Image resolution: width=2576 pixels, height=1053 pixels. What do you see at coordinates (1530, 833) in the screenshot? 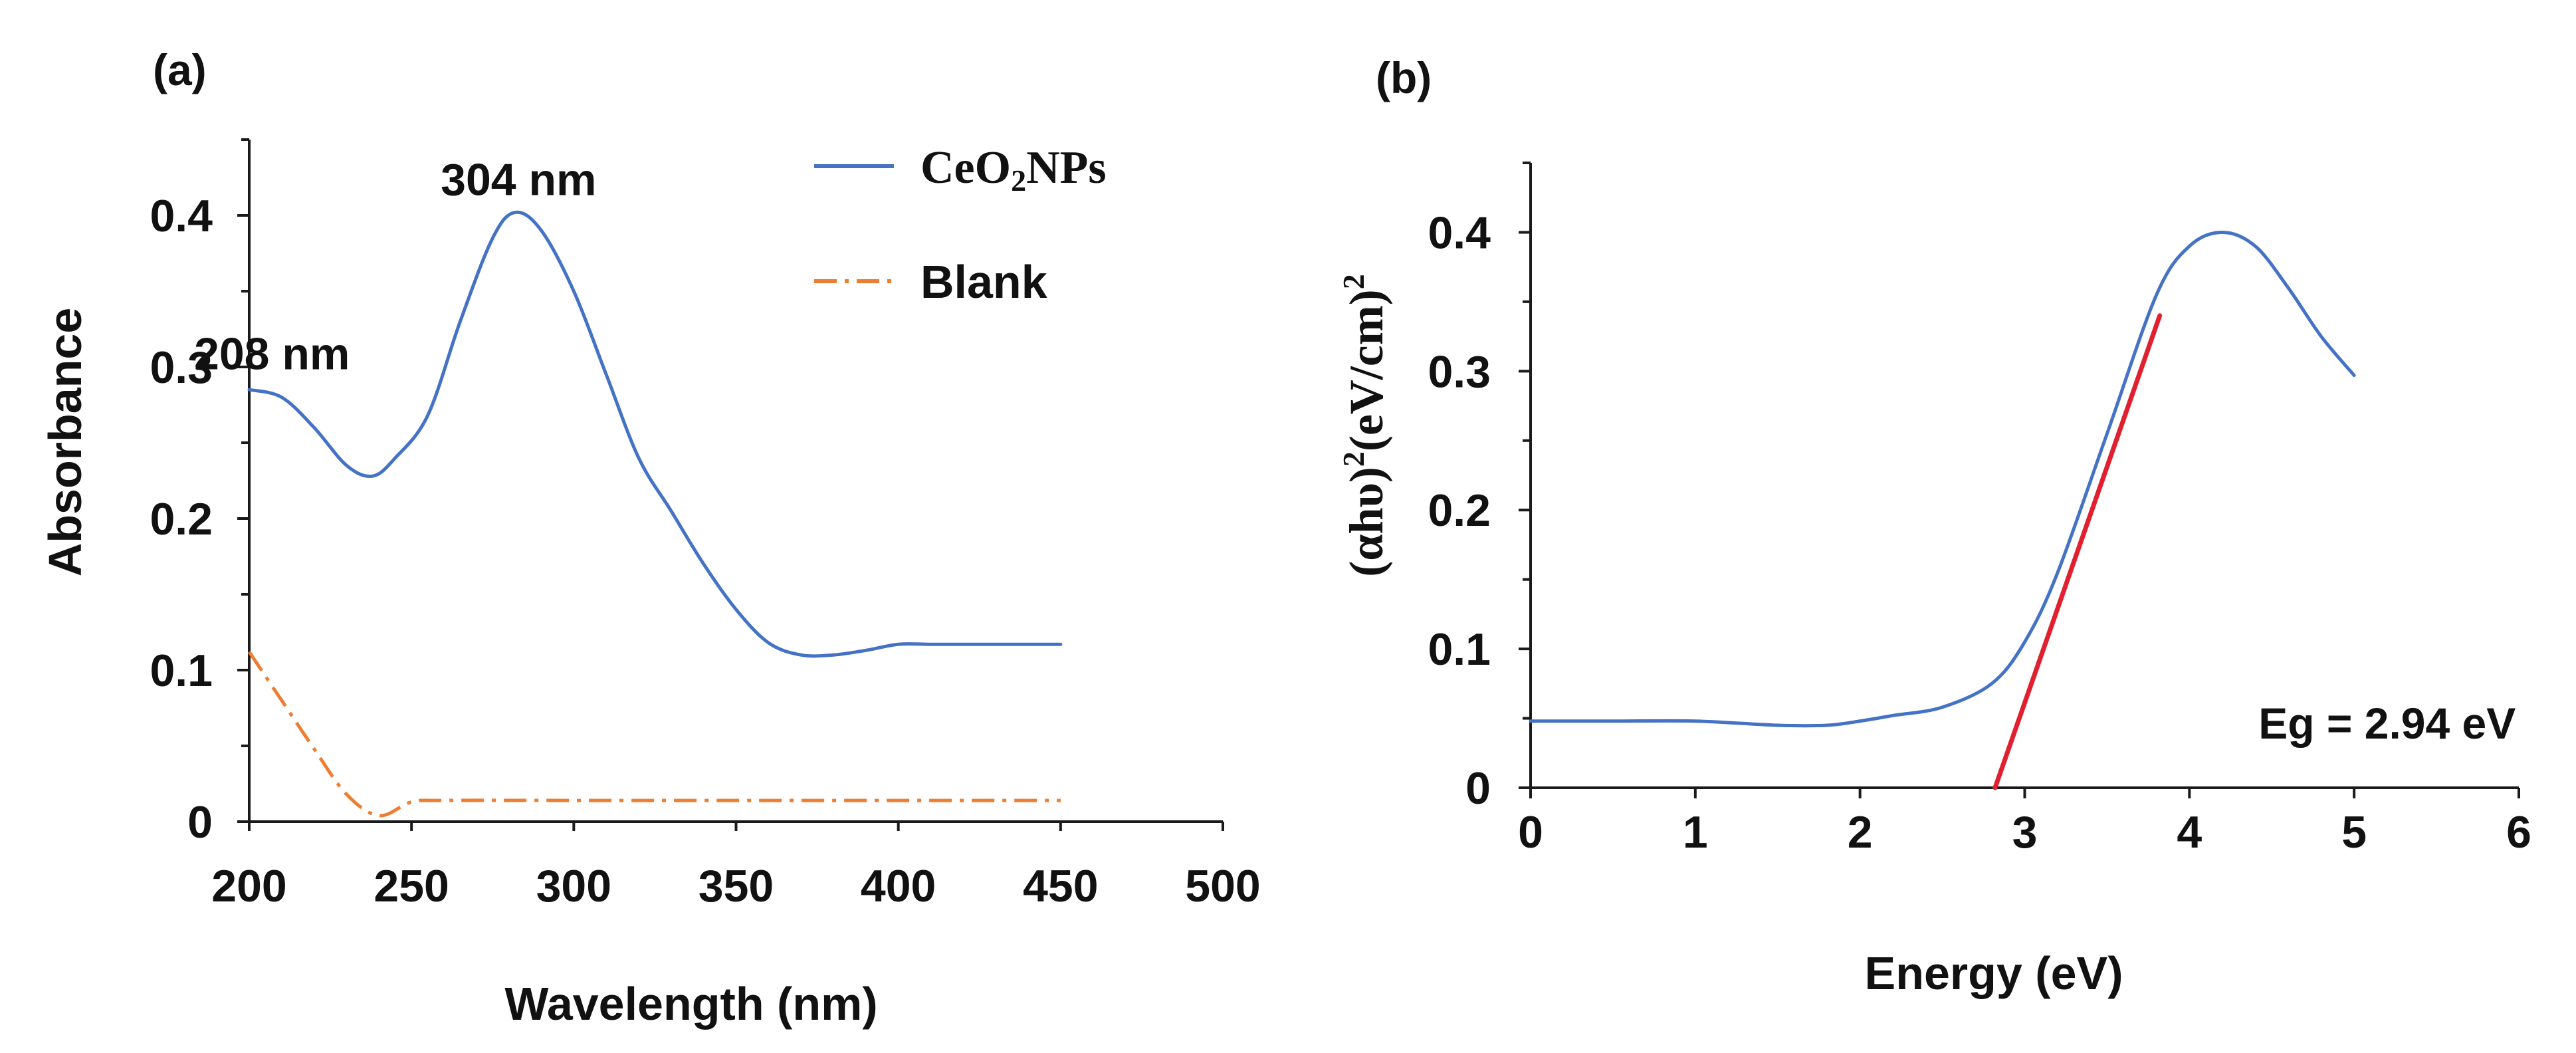
I see `x-tick-label: 0` at bounding box center [1530, 833].